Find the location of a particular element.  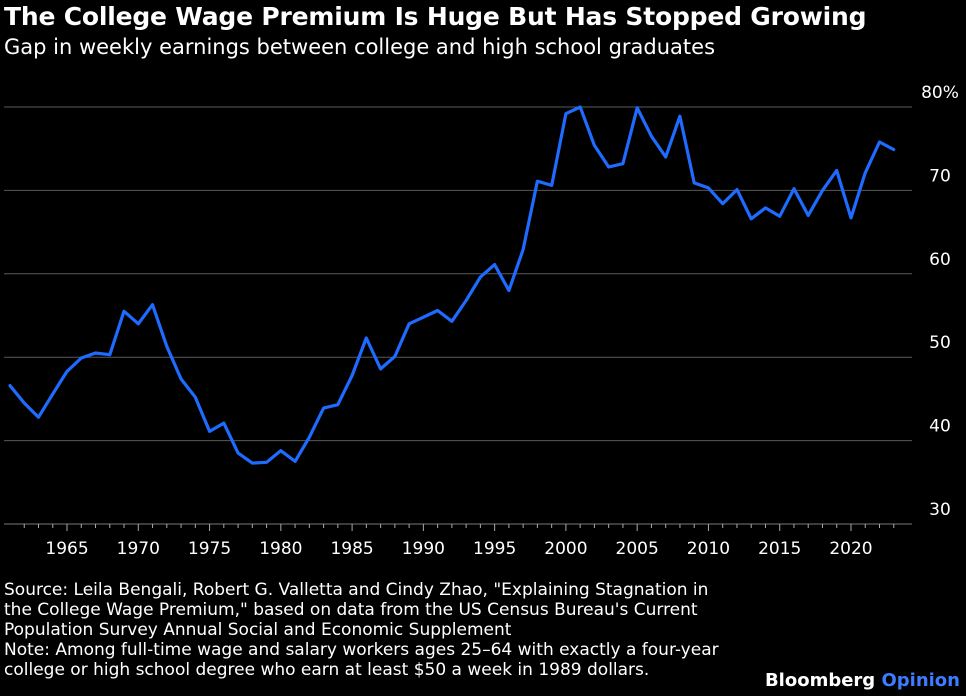

x-tick-label: 1990 is located at coordinates (423, 549).